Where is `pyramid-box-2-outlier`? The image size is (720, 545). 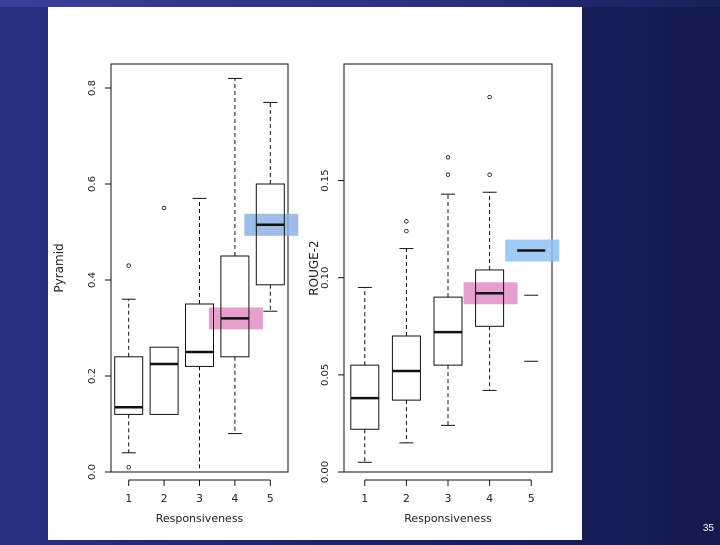 pyramid-box-2-outlier is located at coordinates (164, 208).